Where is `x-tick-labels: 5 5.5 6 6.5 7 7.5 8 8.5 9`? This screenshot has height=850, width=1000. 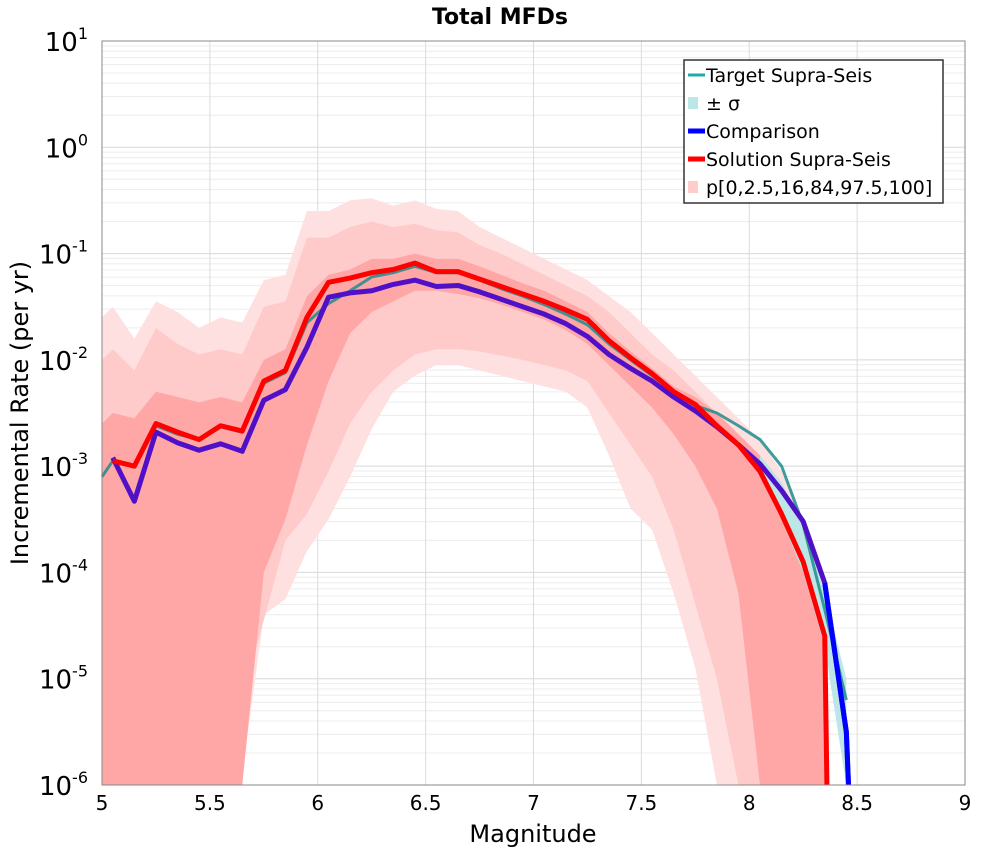 x-tick-labels: 5 5.5 6 6.5 7 7.5 8 8.5 9 is located at coordinates (534, 803).